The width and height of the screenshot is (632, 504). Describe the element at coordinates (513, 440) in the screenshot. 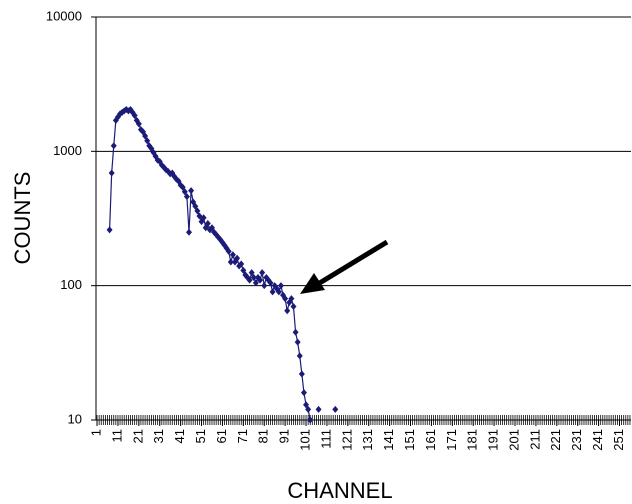

I see `x-tick-label: 201` at that location.